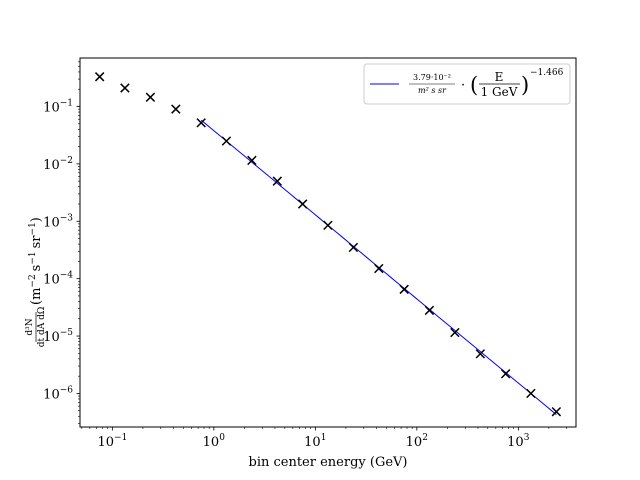 Image resolution: width=640 pixels, height=480 pixels. I want to click on legend-energy-denominator: 1 GeV, so click(499, 92).